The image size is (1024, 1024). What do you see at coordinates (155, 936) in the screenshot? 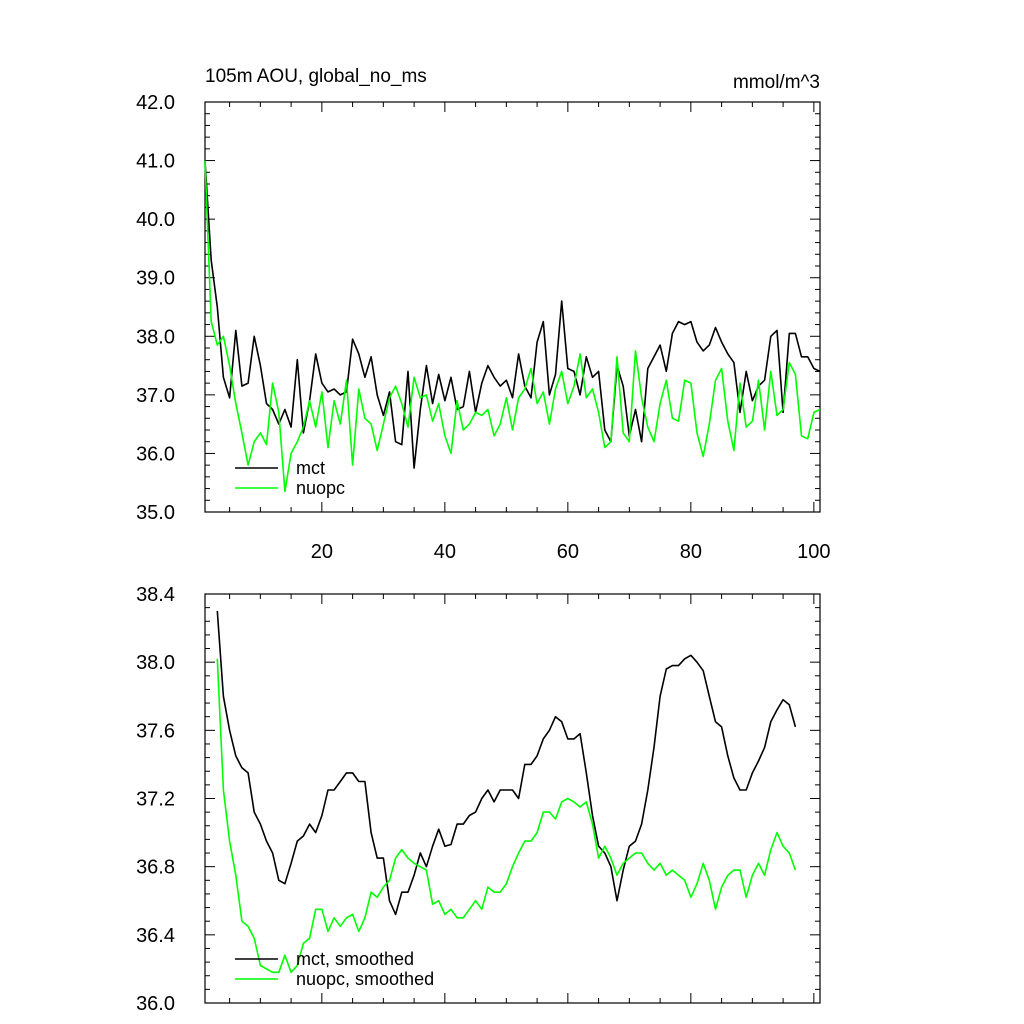
I see `y-tick-label: 36.4` at bounding box center [155, 936].